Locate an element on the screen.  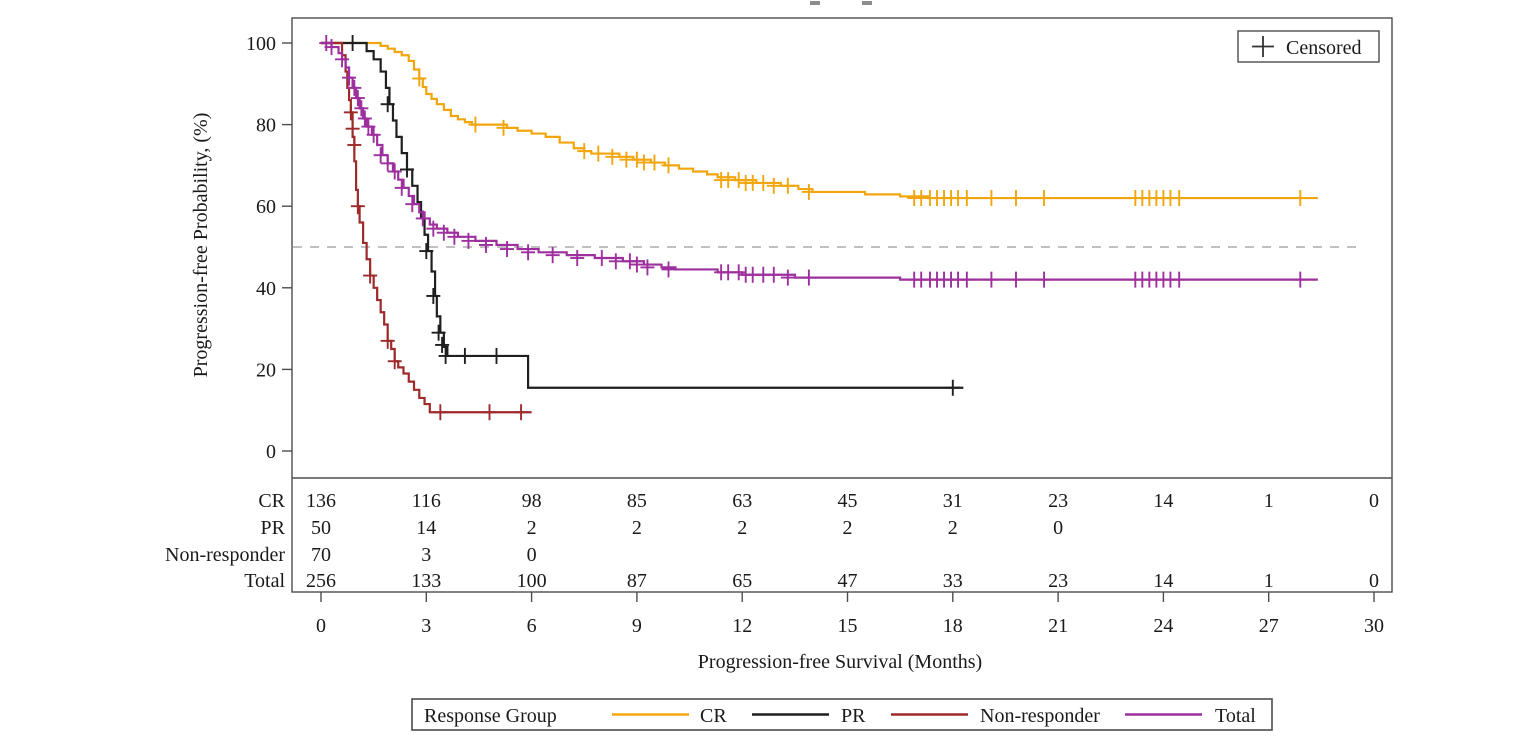
risk-count: 116 is located at coordinates (426, 501).